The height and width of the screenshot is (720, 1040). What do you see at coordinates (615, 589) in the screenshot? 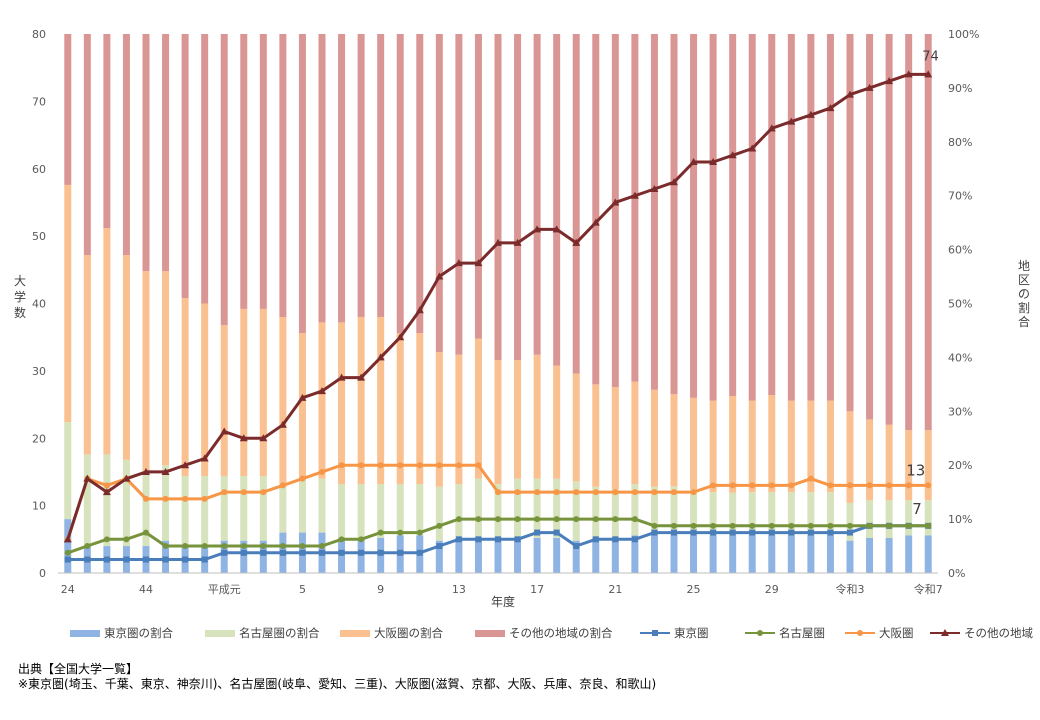
I see `x-tick-label: 21` at bounding box center [615, 589].